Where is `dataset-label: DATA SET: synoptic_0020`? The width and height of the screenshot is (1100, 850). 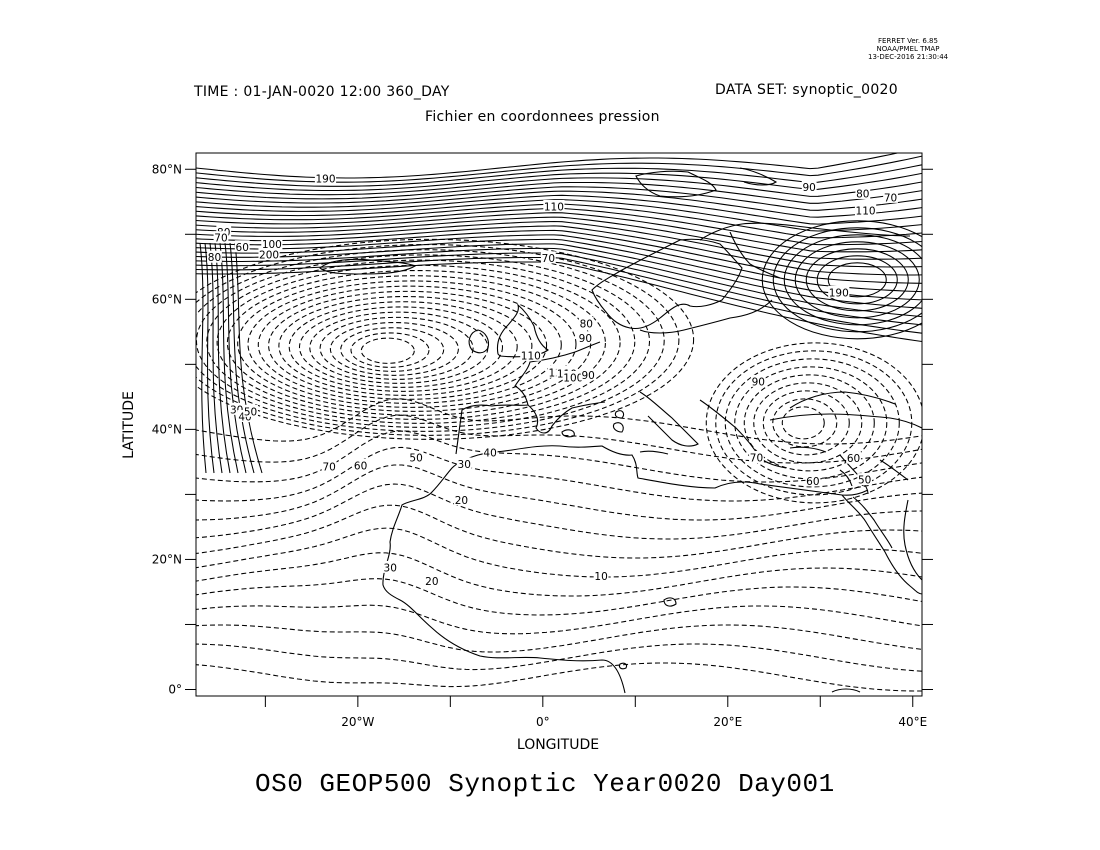 dataset-label: DATA SET: synoptic_0020 is located at coordinates (806, 90).